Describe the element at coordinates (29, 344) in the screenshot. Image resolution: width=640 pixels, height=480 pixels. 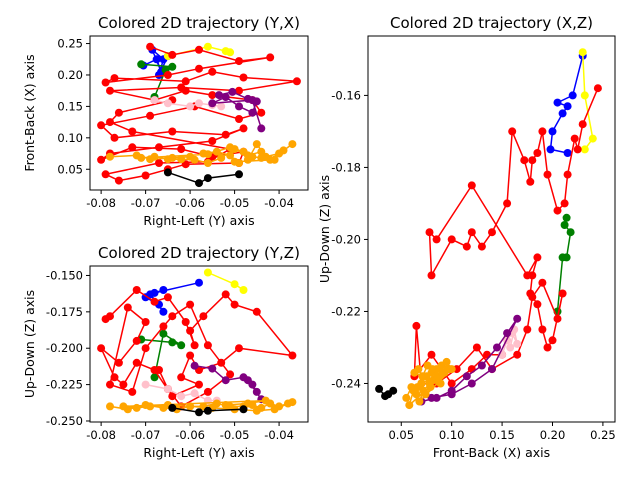
I see `y-axis-label: Up-Down (Z) axis` at that location.